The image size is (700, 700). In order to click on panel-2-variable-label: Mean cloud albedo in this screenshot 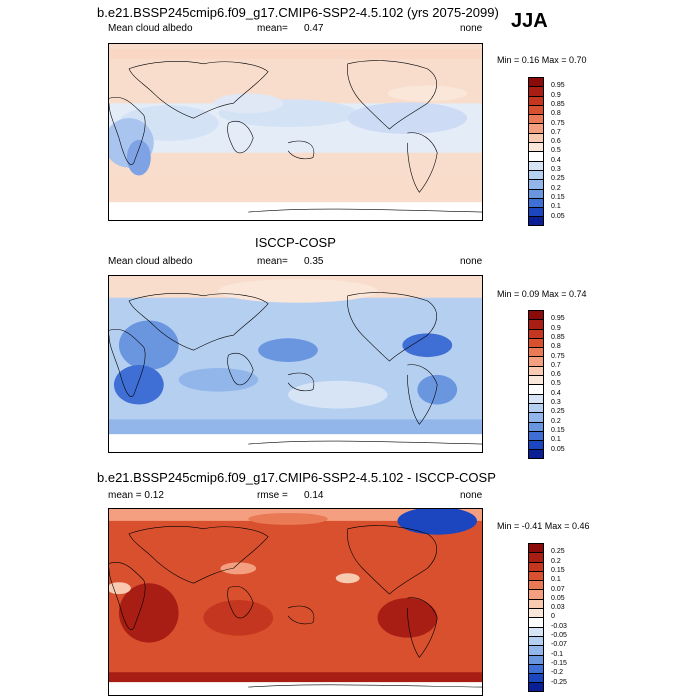, I will do `click(150, 261)`.